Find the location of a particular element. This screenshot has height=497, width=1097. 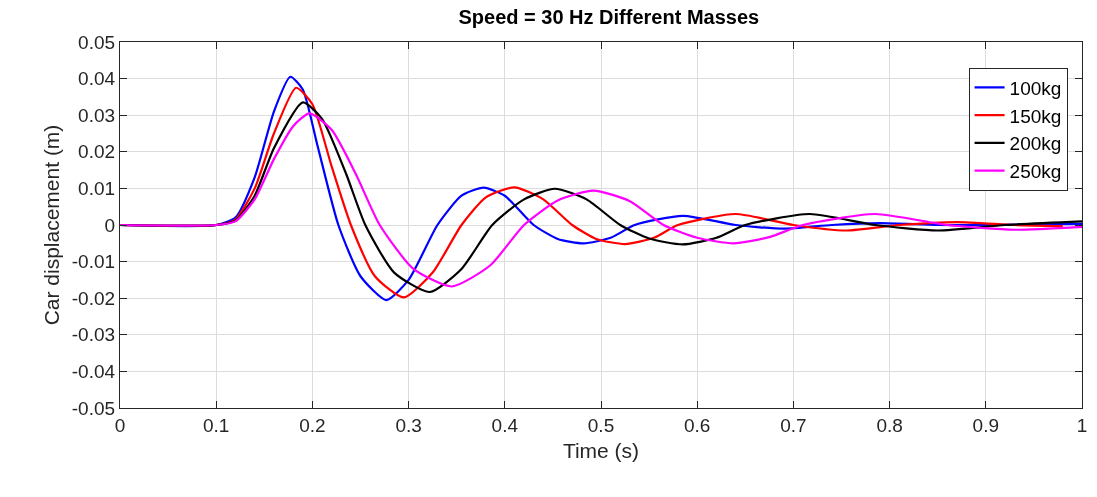

y-tick-label: -0.03 is located at coordinates (93, 335).